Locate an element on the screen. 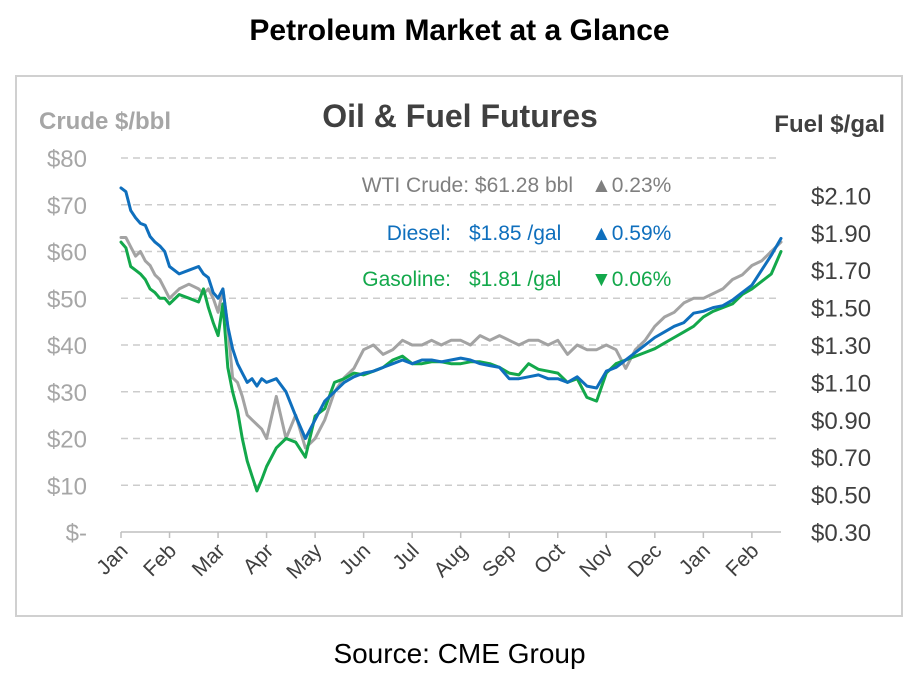  diesel-annotation-price: $1.85 /gal is located at coordinates (515, 233).